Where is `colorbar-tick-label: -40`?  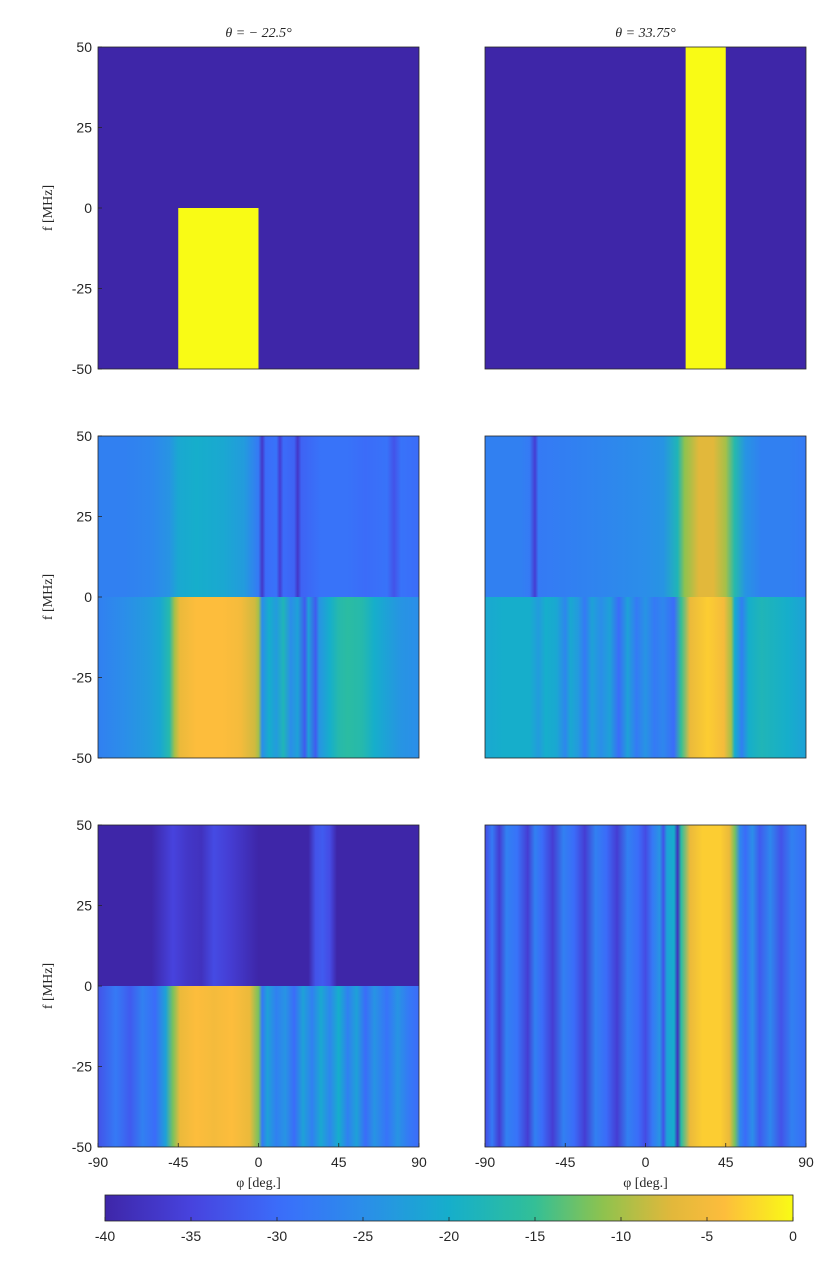 colorbar-tick-label: -40 is located at coordinates (105, 1236).